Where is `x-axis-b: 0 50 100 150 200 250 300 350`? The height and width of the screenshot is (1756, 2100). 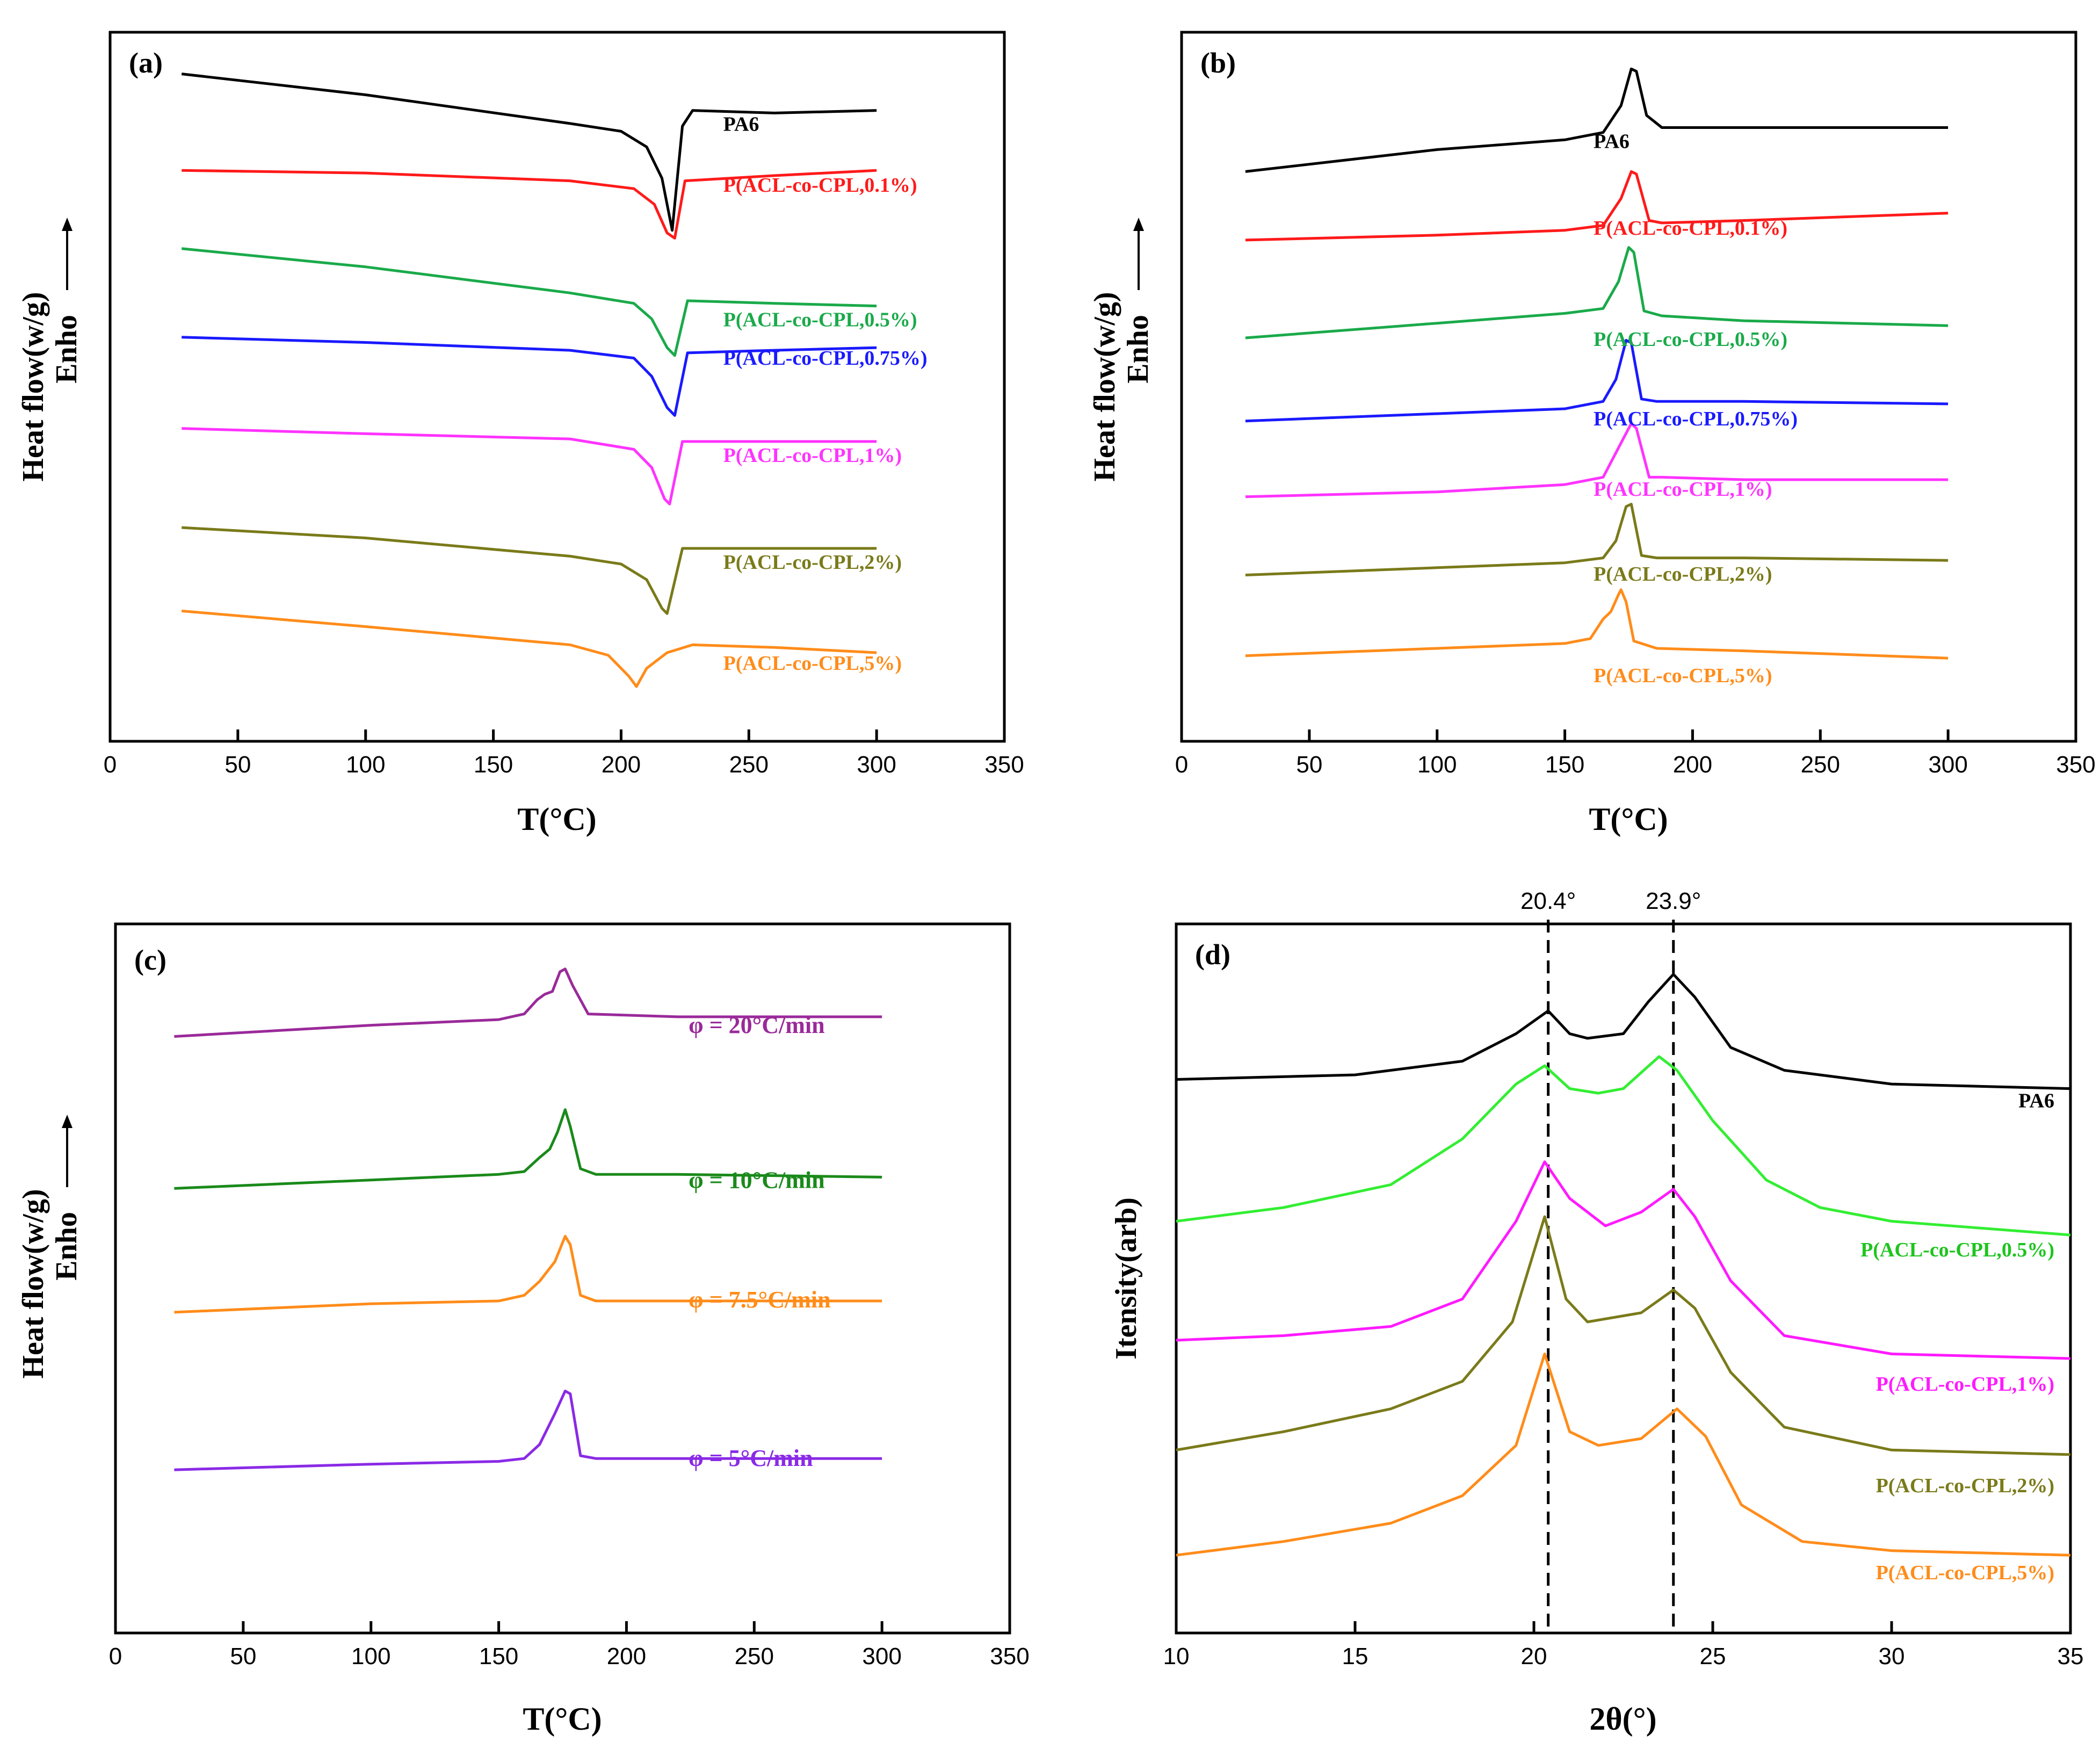
x-axis-b: 0 50 100 150 200 250 300 350 is located at coordinates (1636, 753).